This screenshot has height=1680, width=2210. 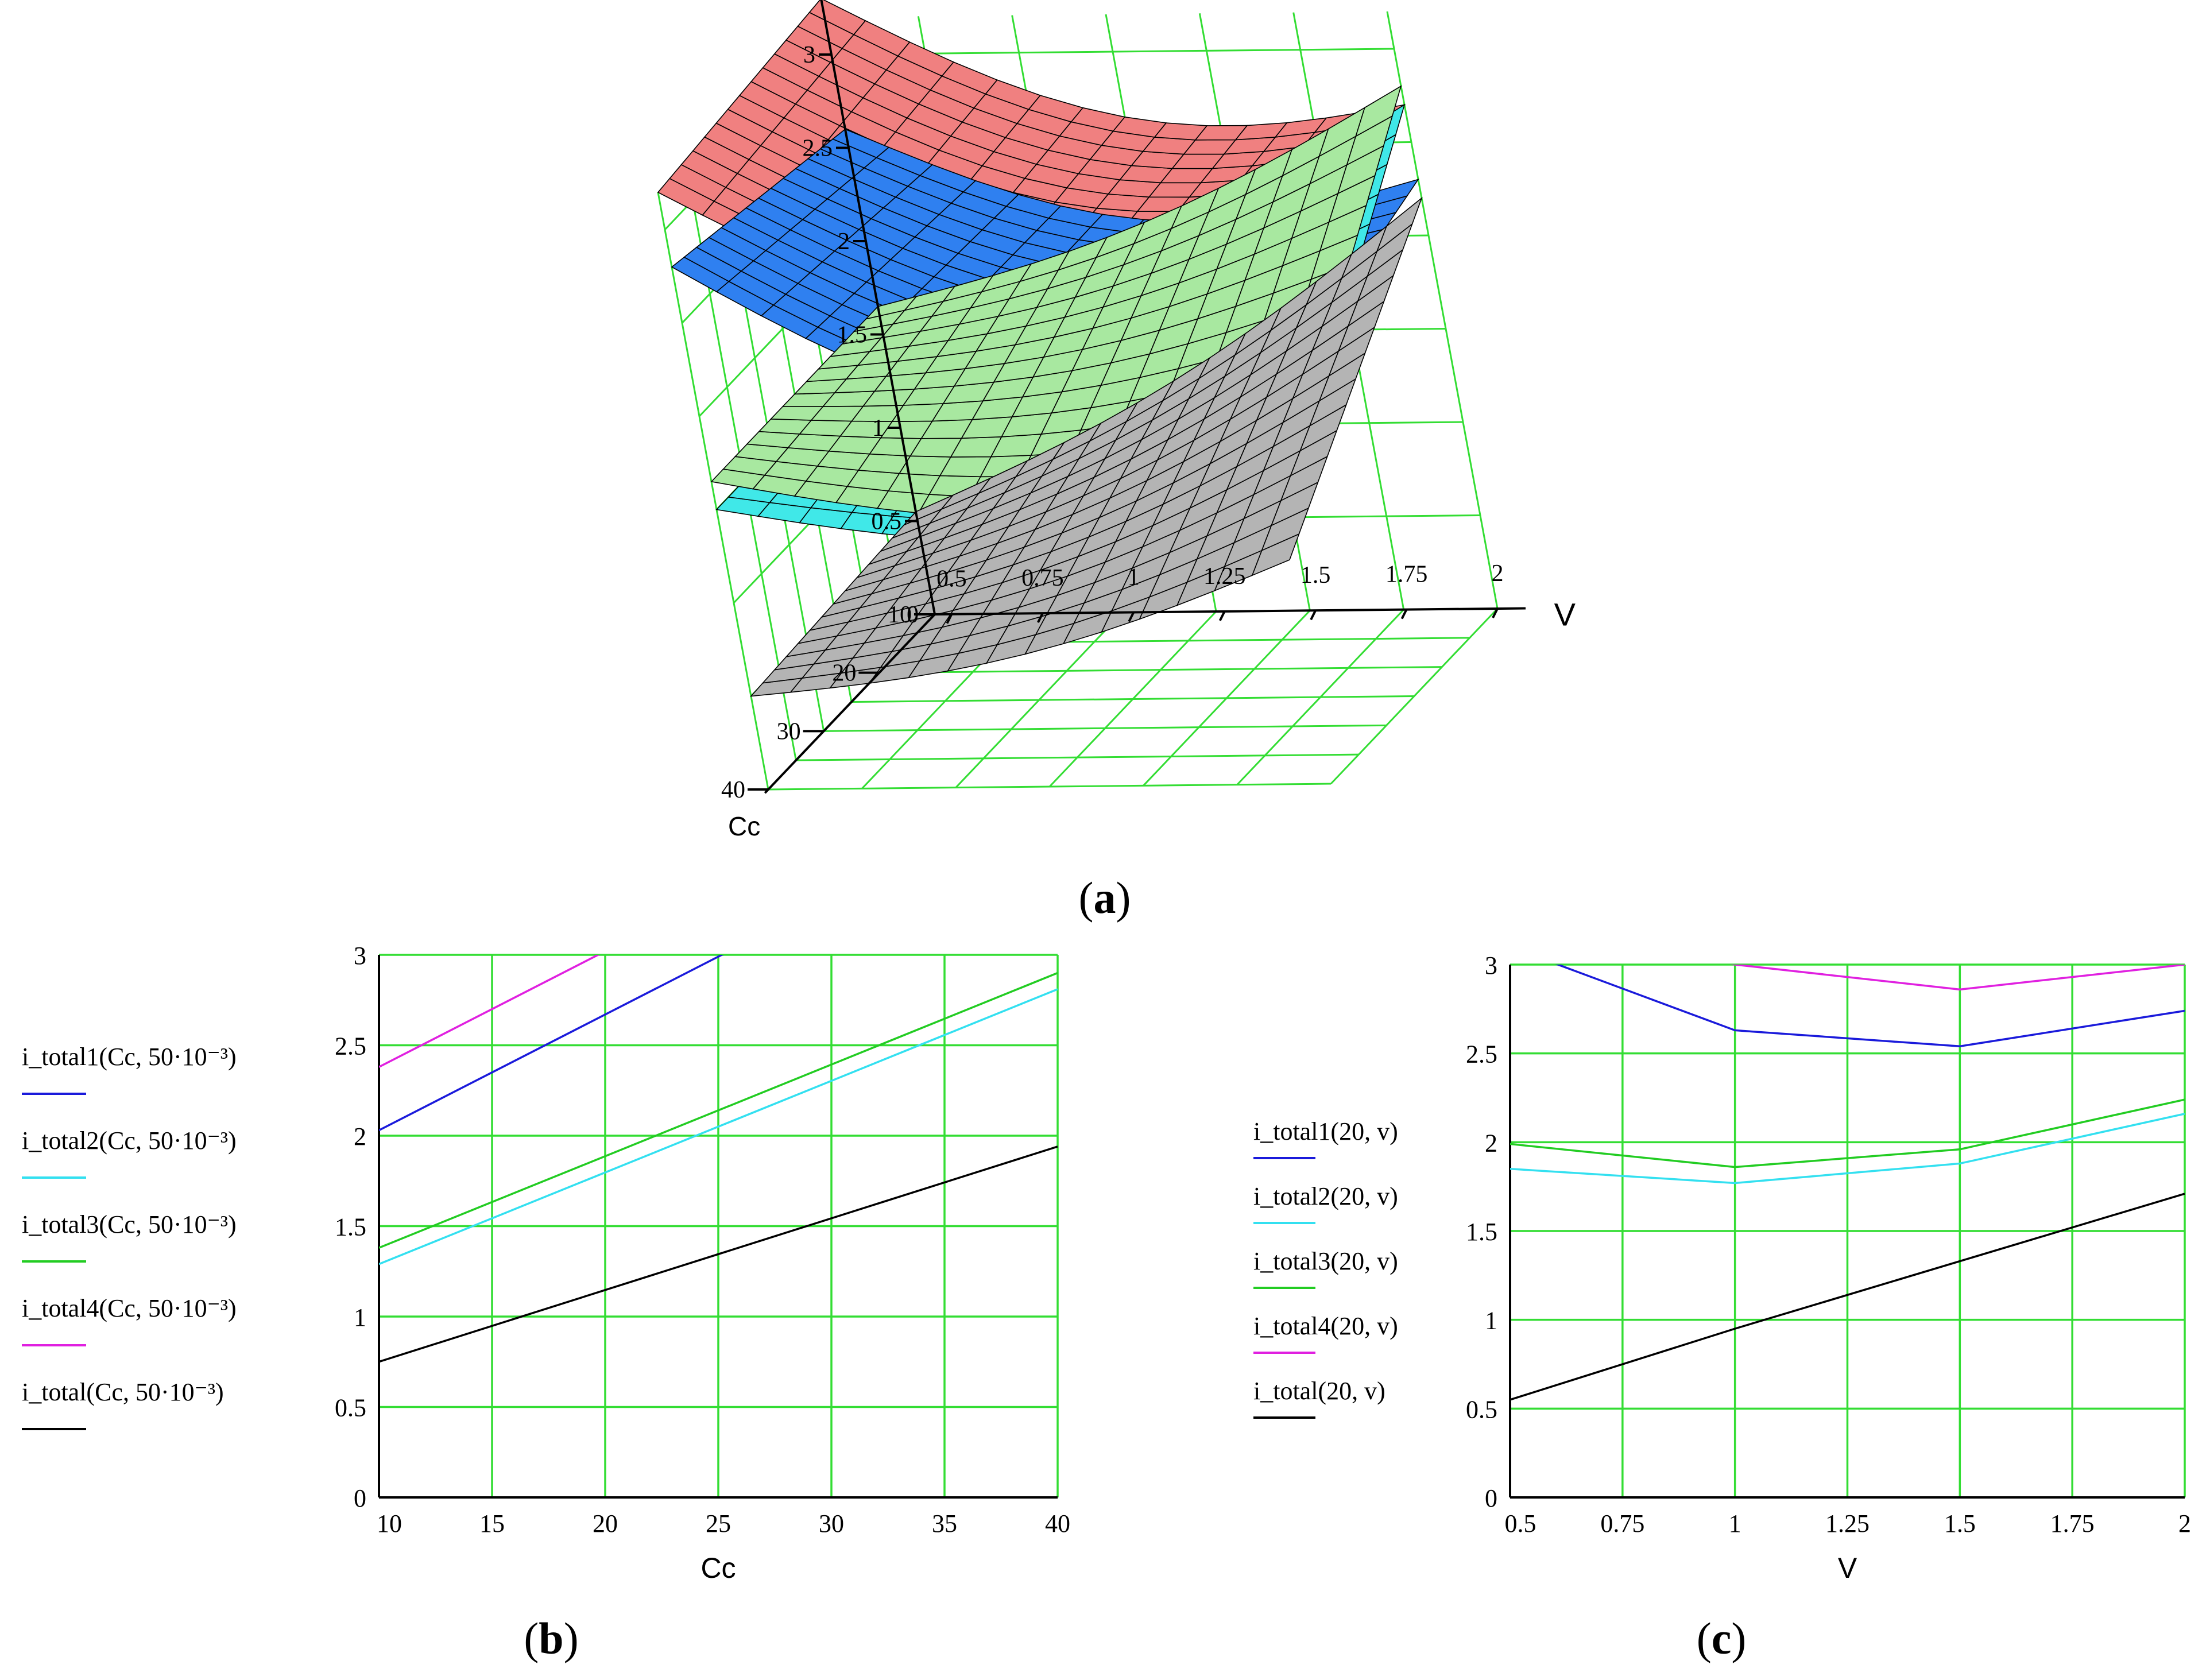 What do you see at coordinates (789, 731) in the screenshot?
I see `y-tick-label: 30` at bounding box center [789, 731].